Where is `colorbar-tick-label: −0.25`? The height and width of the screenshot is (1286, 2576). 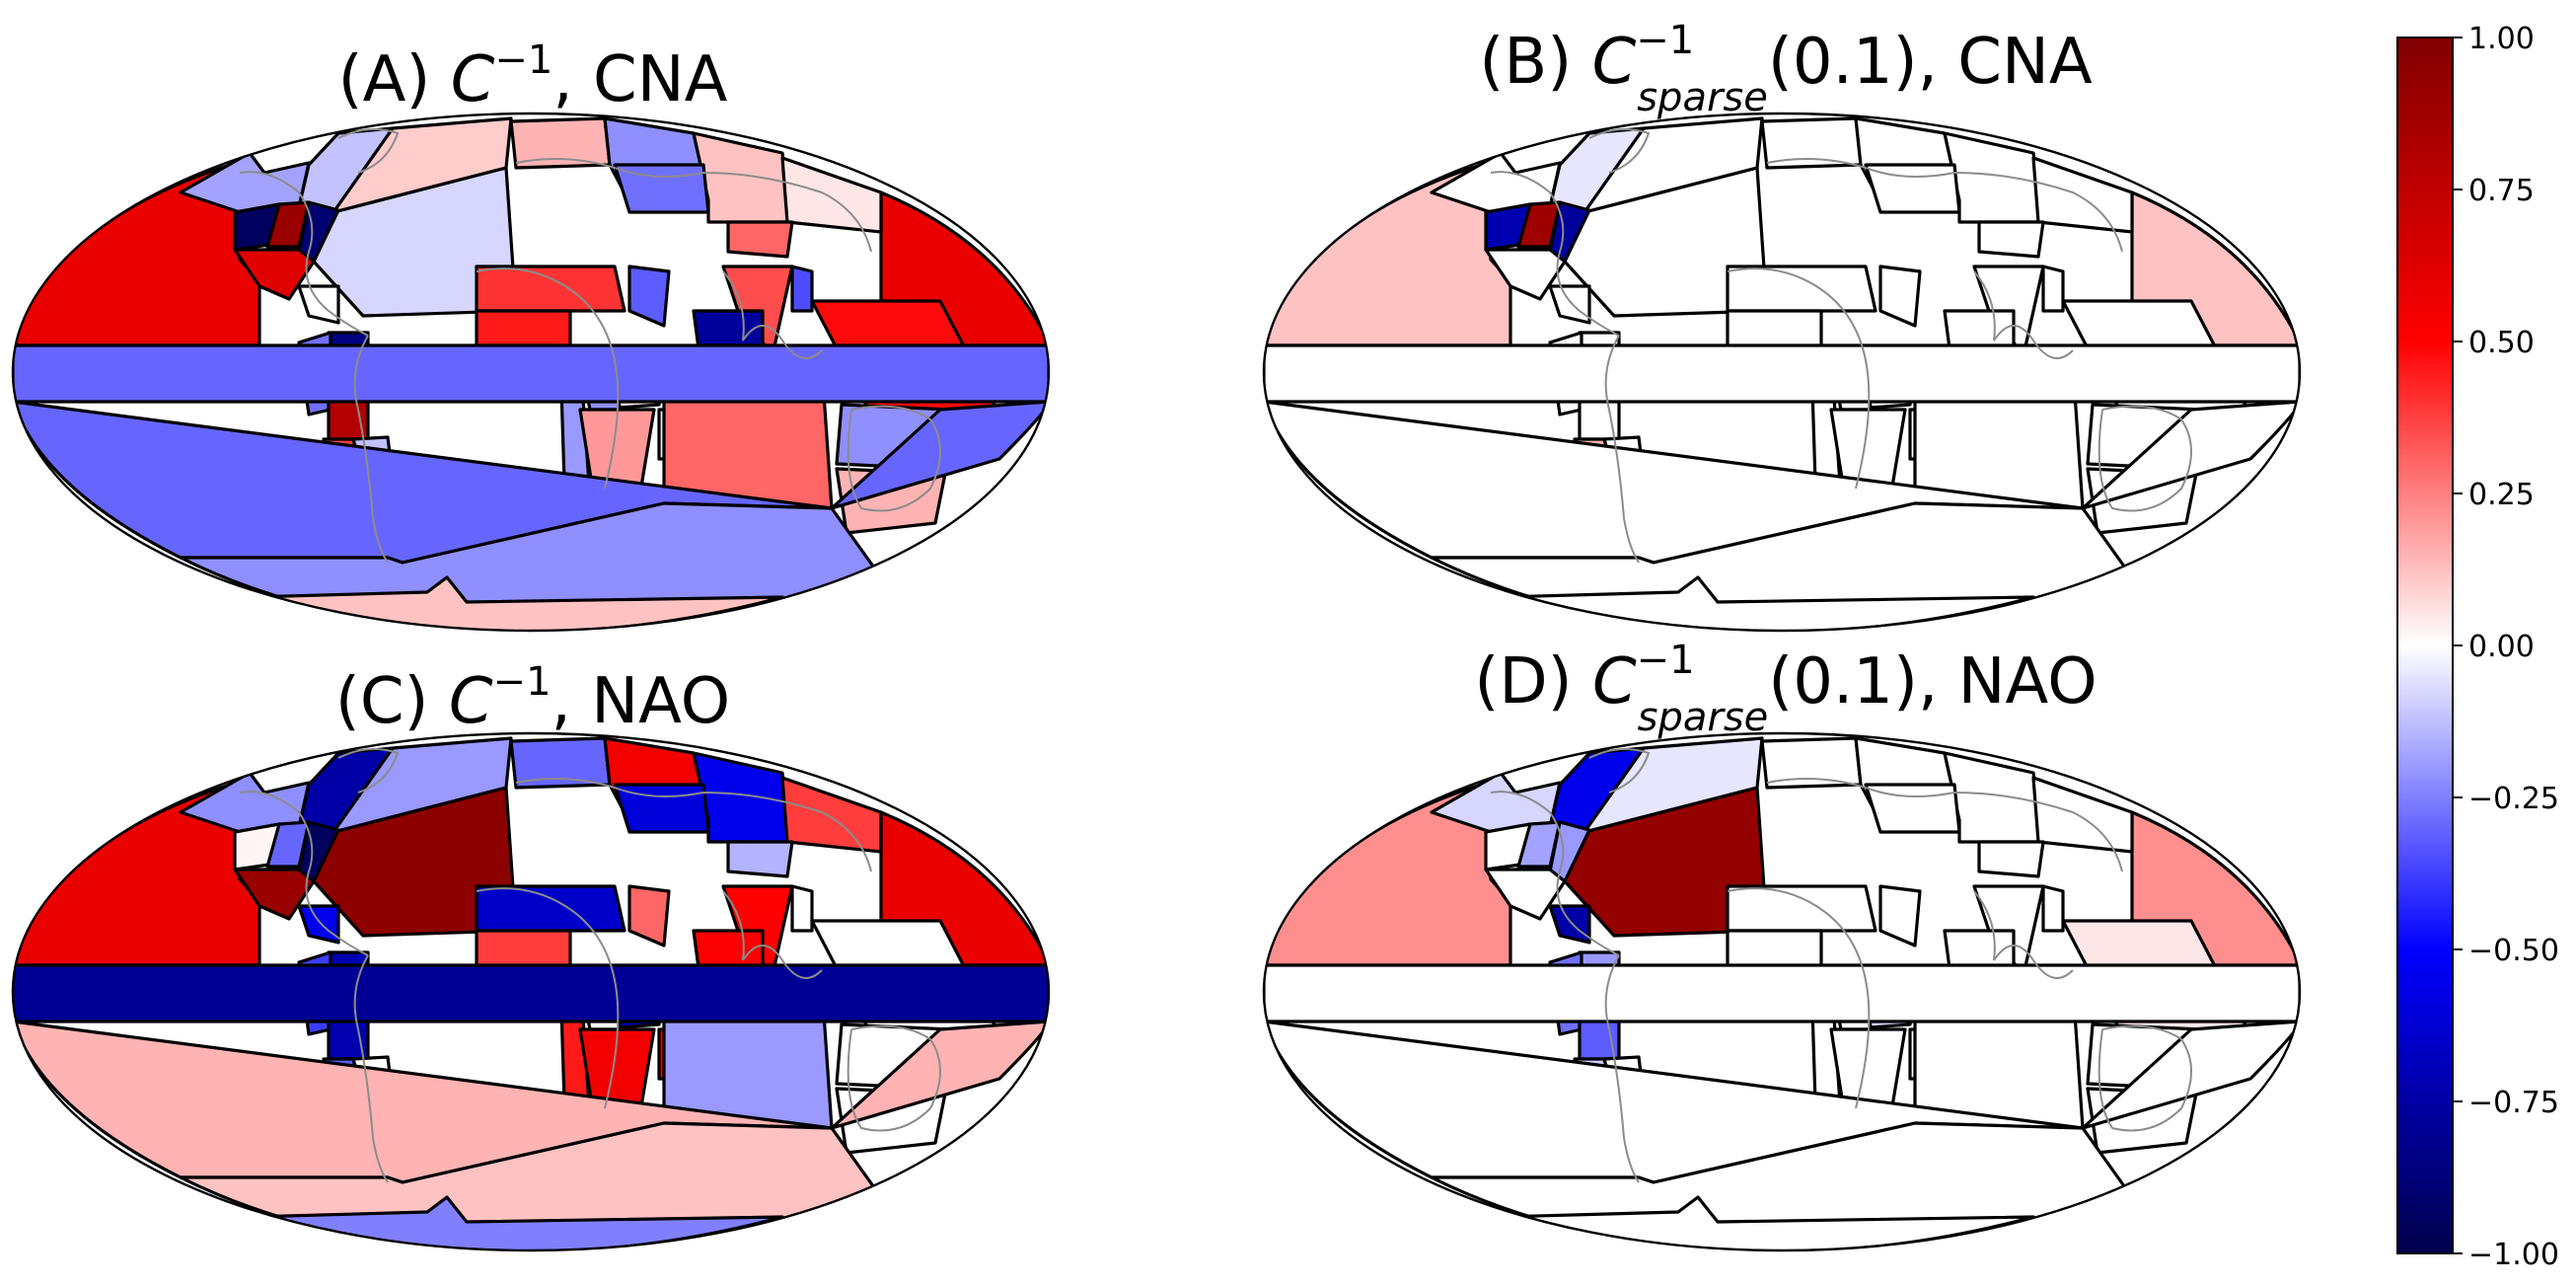 colorbar-tick-label: −0.25 is located at coordinates (2513, 799).